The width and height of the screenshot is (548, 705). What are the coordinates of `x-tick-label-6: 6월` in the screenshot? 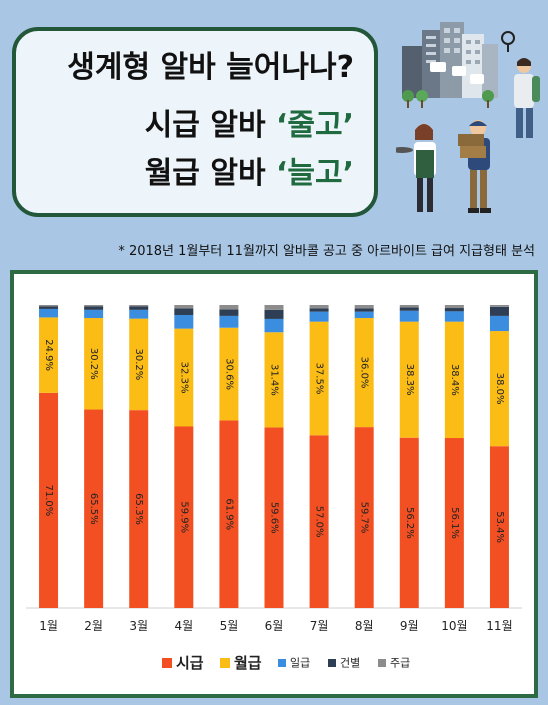 It's located at (274, 626).